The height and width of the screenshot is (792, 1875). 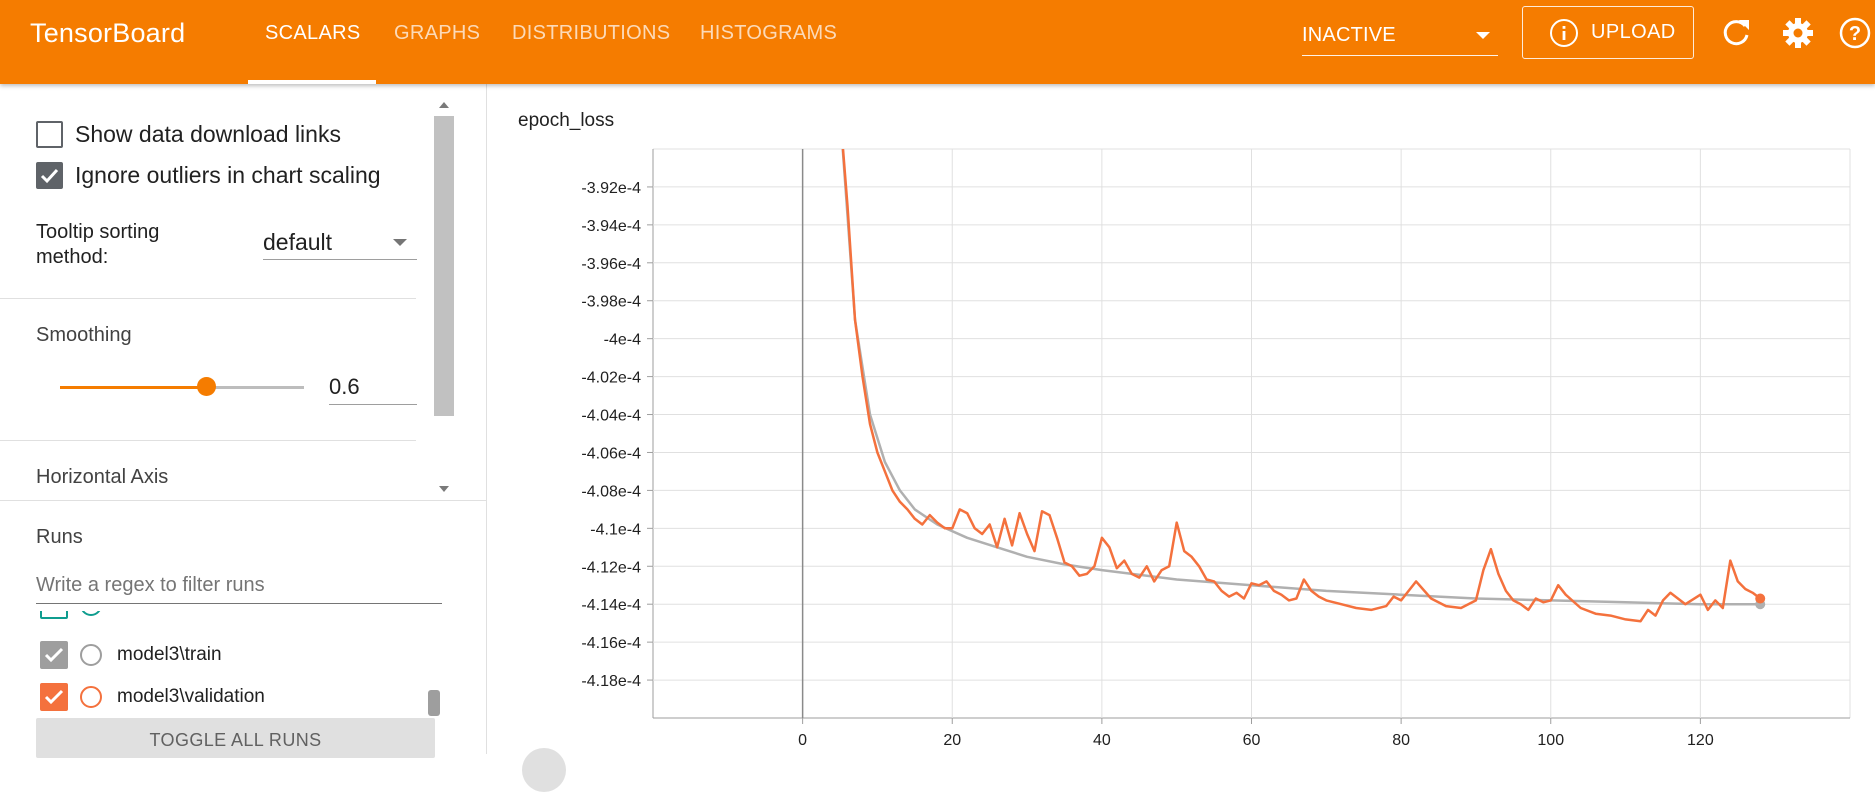 What do you see at coordinates (566, 120) in the screenshot?
I see `chart-title: epoch_loss` at bounding box center [566, 120].